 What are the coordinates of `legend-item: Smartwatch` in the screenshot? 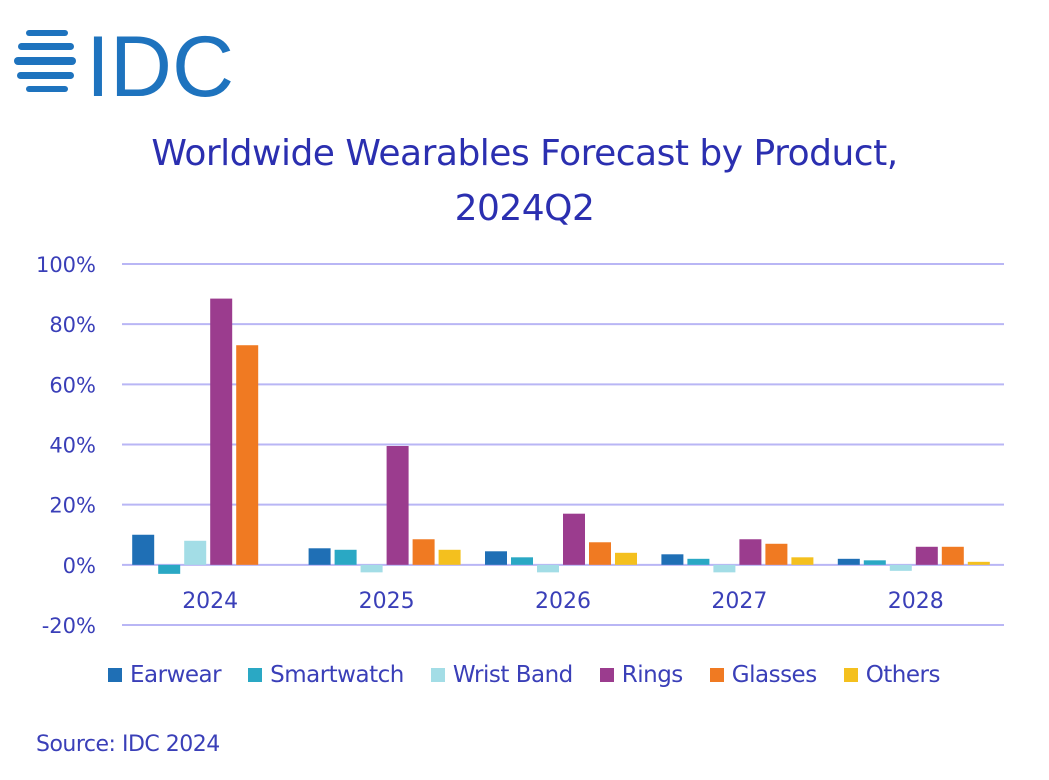 It's located at (326, 675).